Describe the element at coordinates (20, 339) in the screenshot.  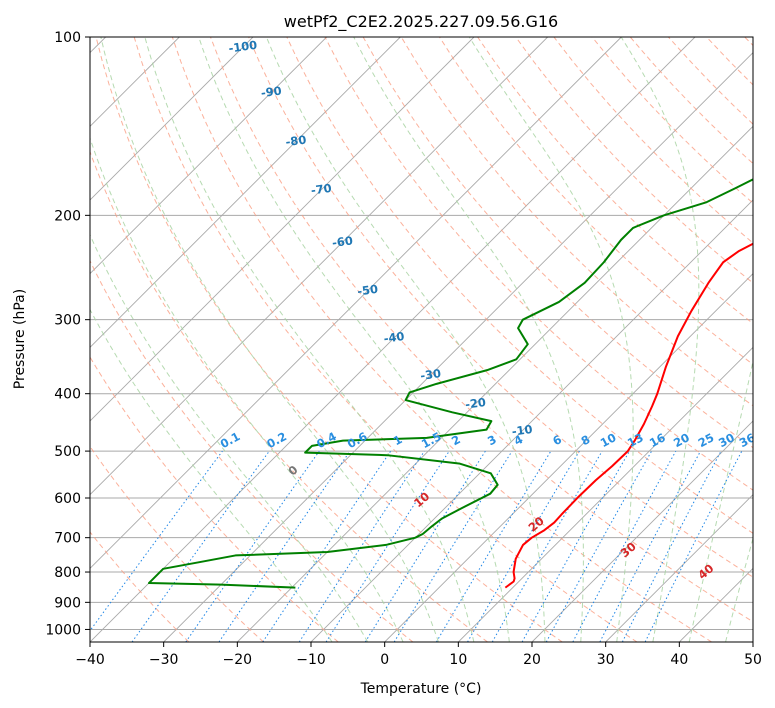
I see `y-axis-label: Pressure (hPa)` at that location.